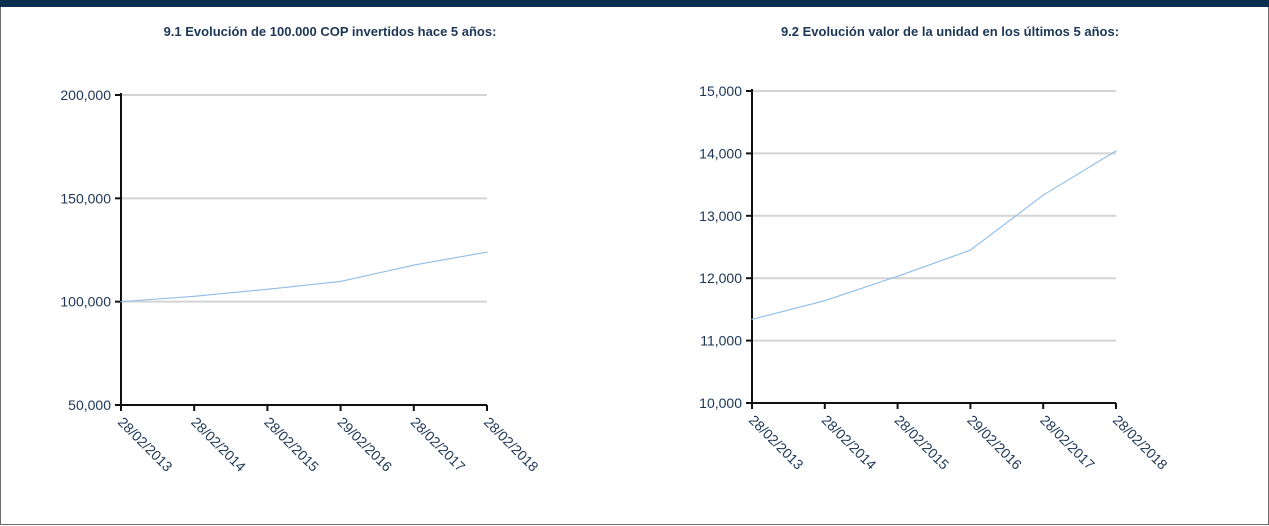 The width and height of the screenshot is (1269, 526). What do you see at coordinates (720, 153) in the screenshot?
I see `chart-2-y-tick-label: 14,000` at bounding box center [720, 153].